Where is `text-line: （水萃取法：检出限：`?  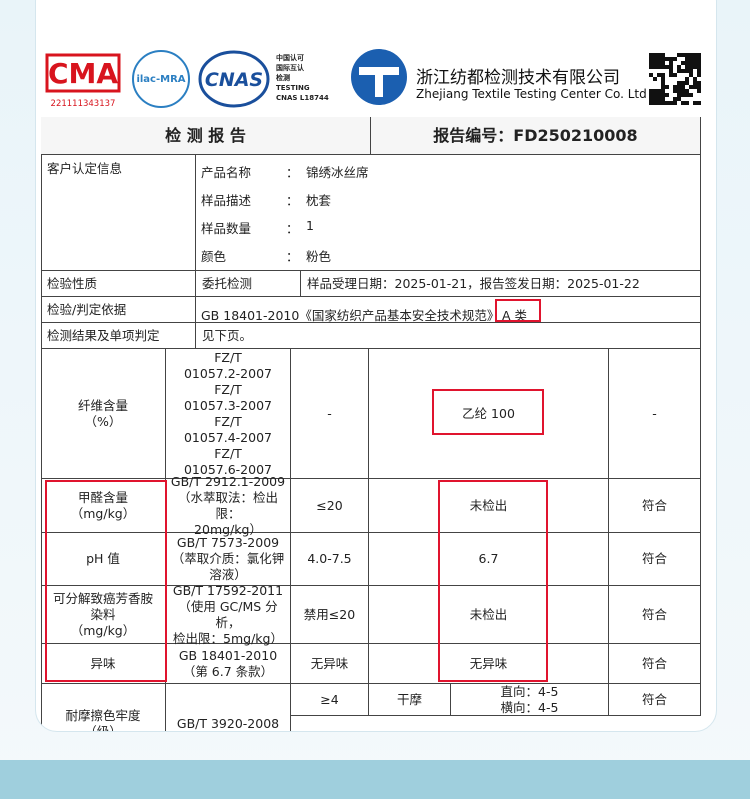
text-line: （水萃取法：检出限： is located at coordinates (227, 505).